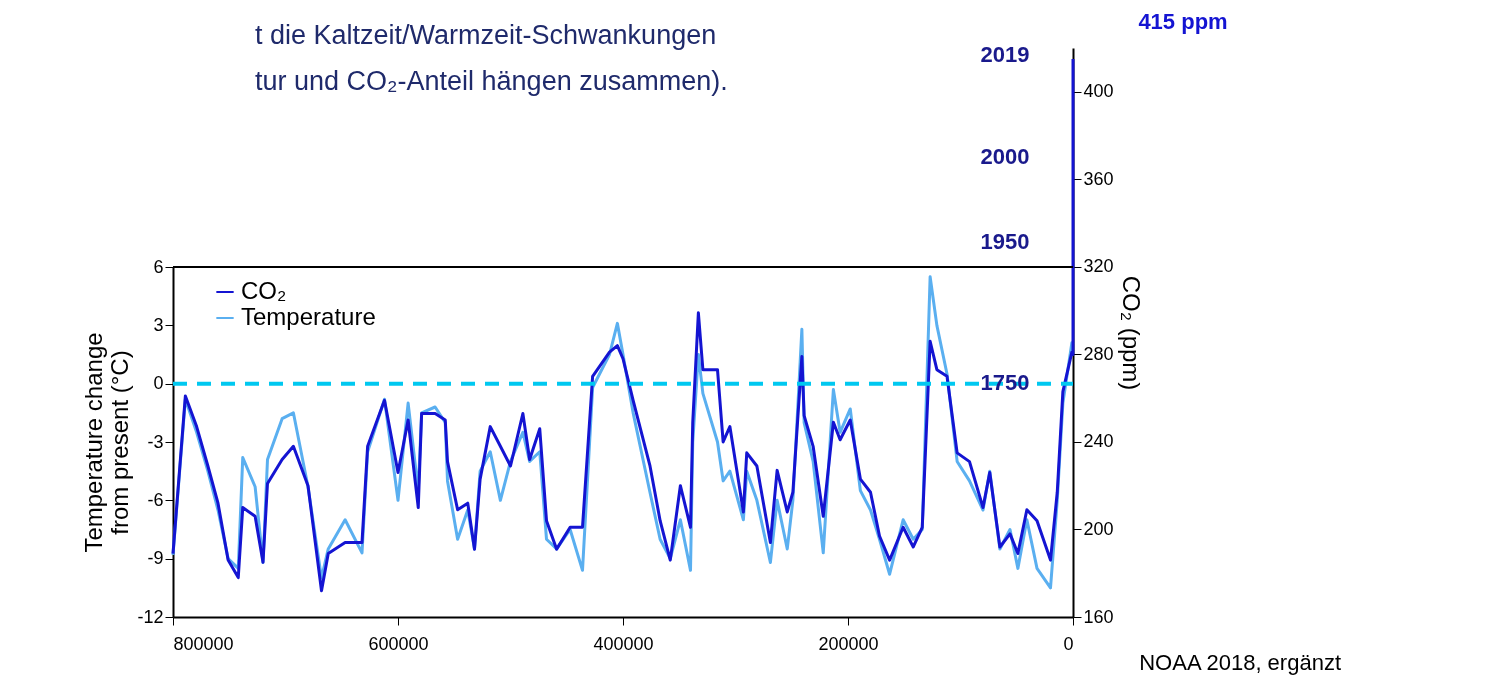 The height and width of the screenshot is (682, 1505). I want to click on y-tick-label: -12, so click(150, 616).